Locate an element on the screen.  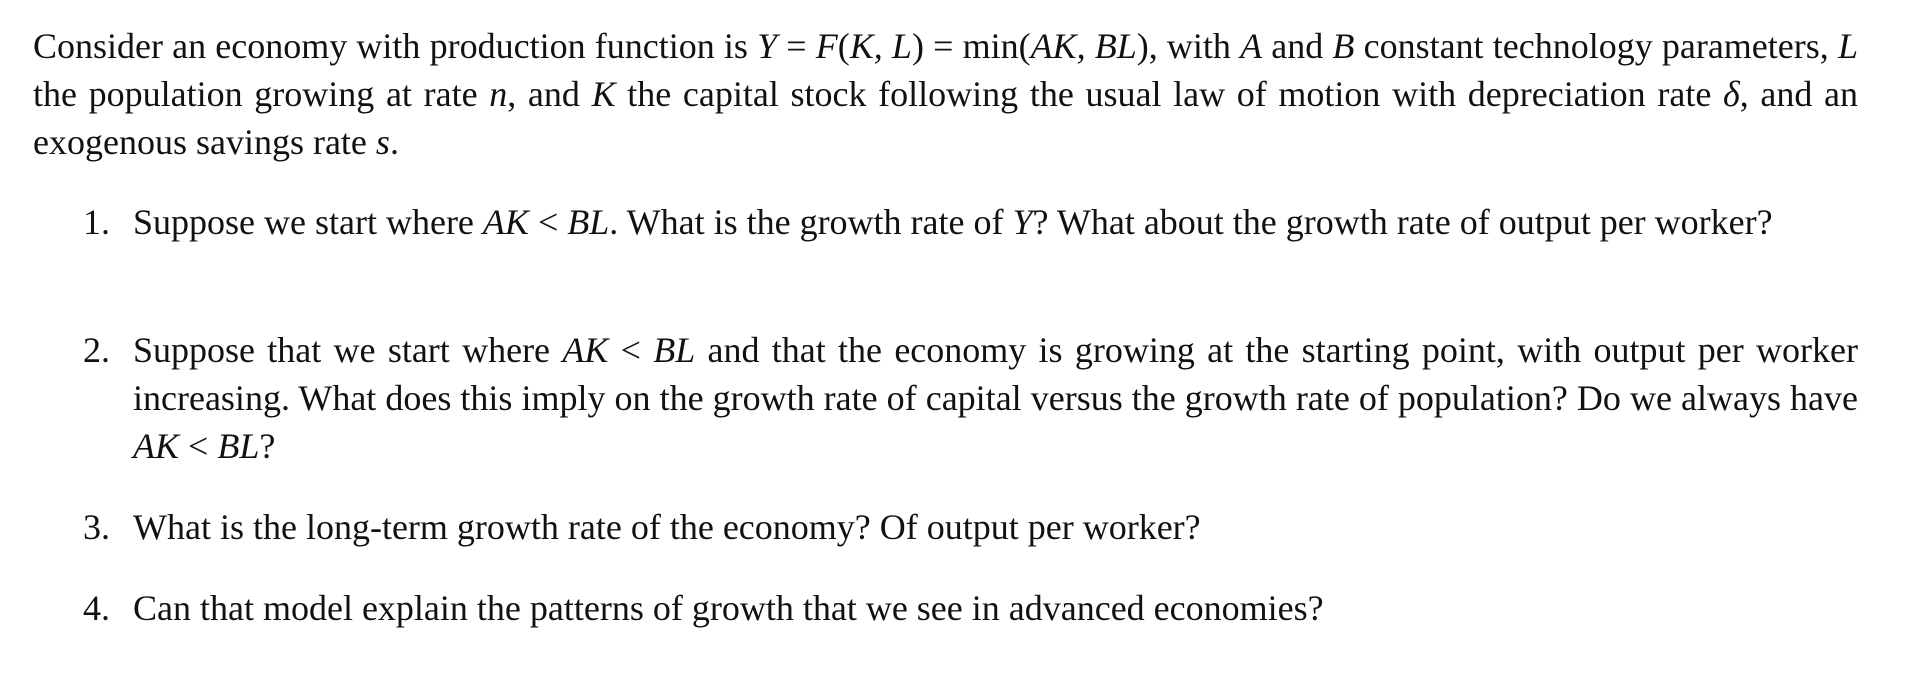
math-expression: = is located at coordinates (796, 46).